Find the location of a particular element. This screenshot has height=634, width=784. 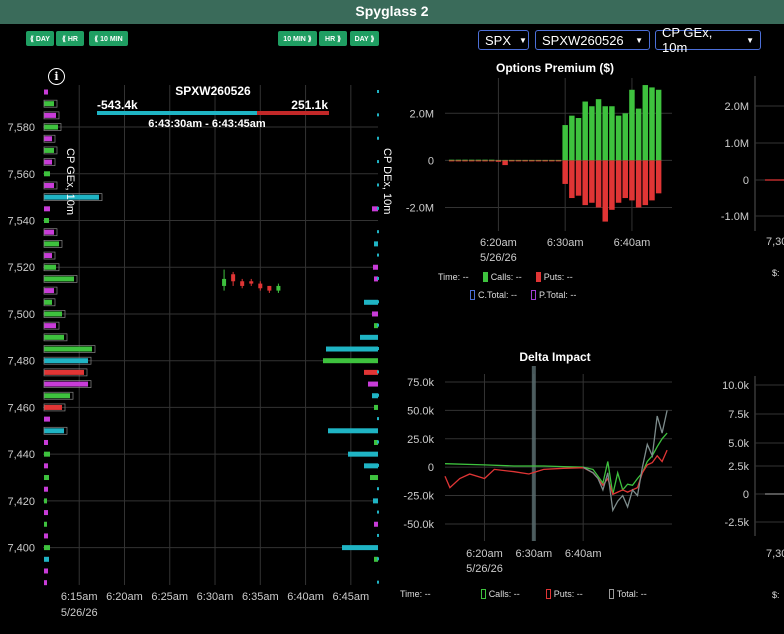

expiry-select: SPXW260526 ▼ is located at coordinates (592, 40).